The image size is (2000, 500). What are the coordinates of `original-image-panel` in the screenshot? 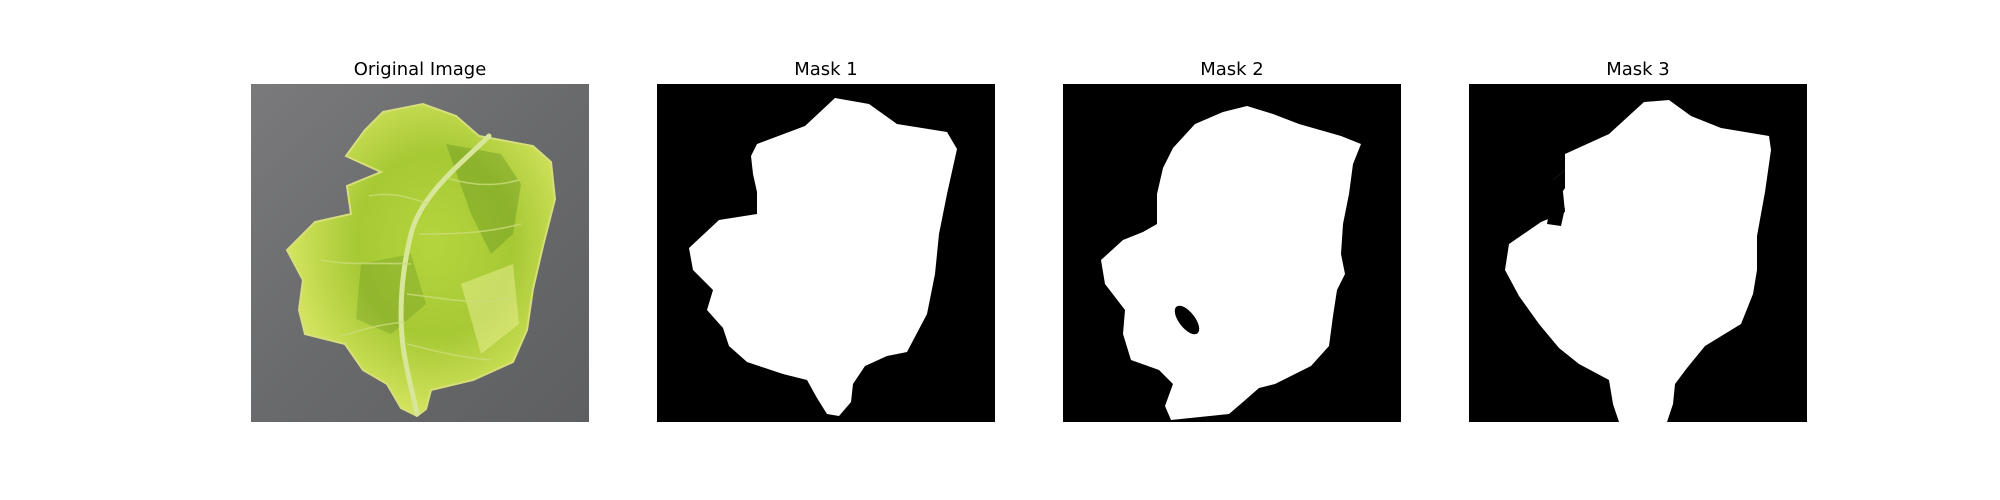 It's located at (420, 253).